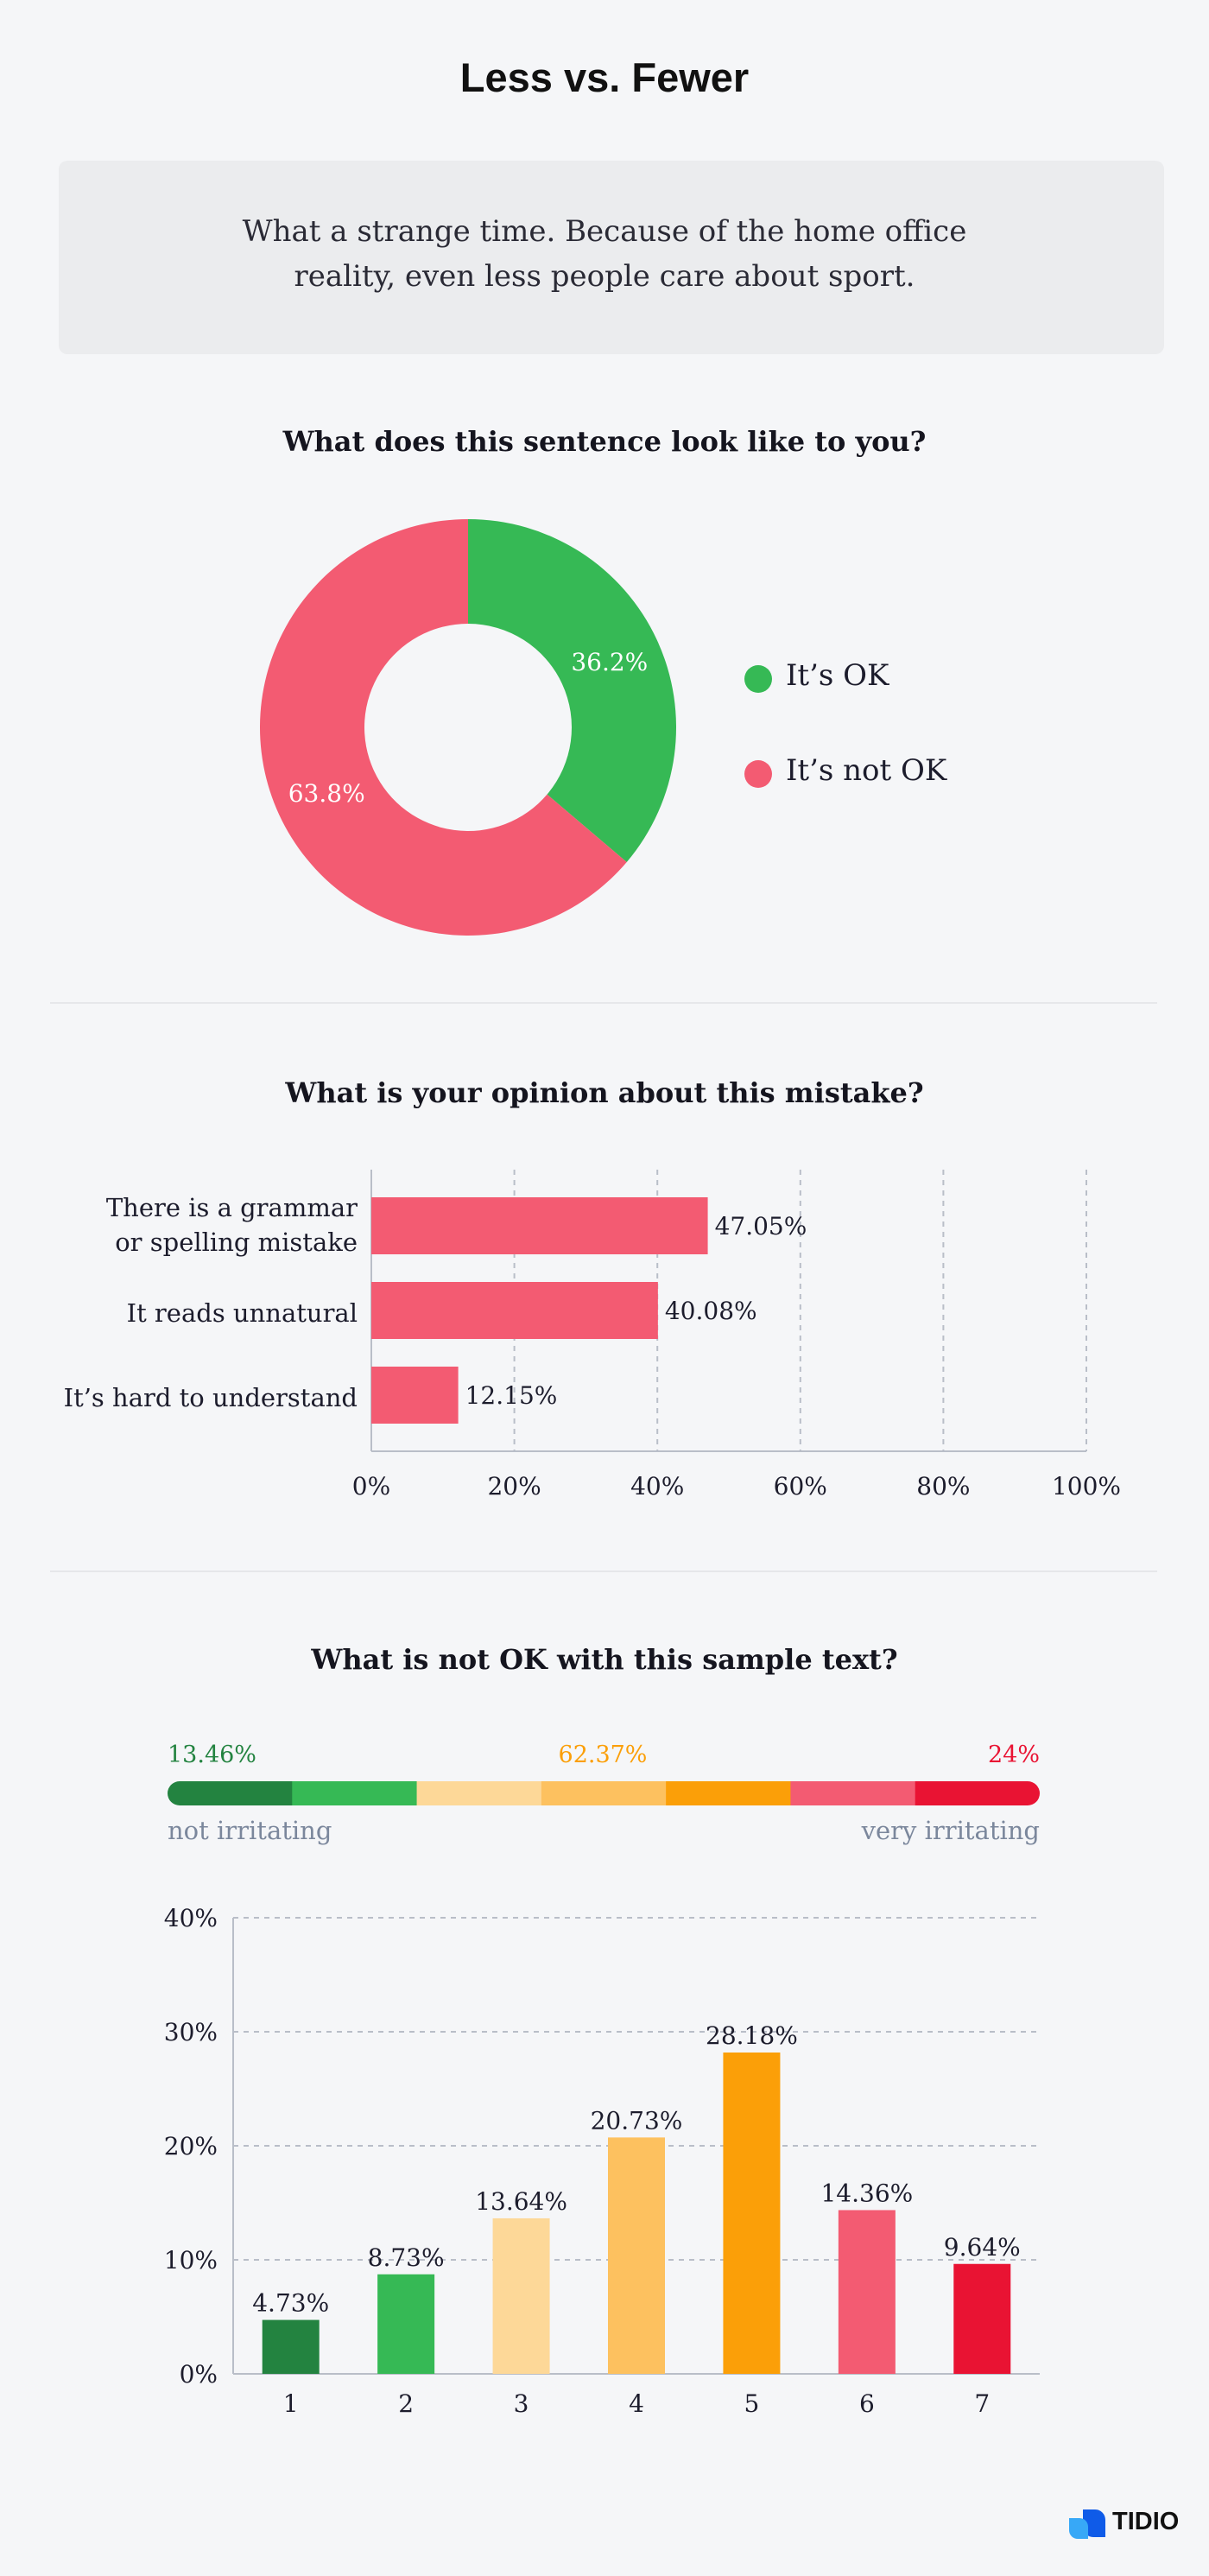 This screenshot has height=2576, width=1209. Describe the element at coordinates (191, 2260) in the screenshot. I see `vbar-y-tick-label: 10%` at that location.